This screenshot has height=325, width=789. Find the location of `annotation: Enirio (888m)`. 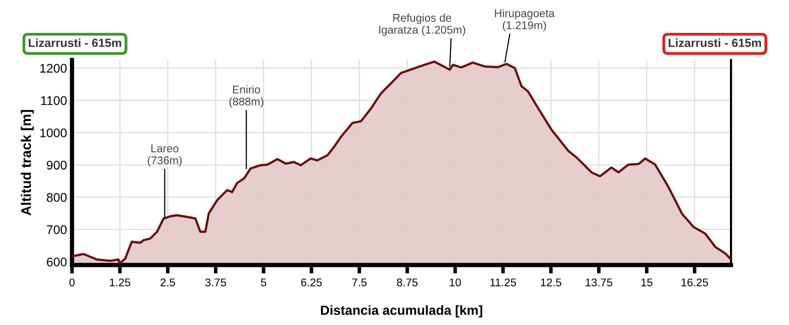

annotation: Enirio (888m) is located at coordinates (246, 96).